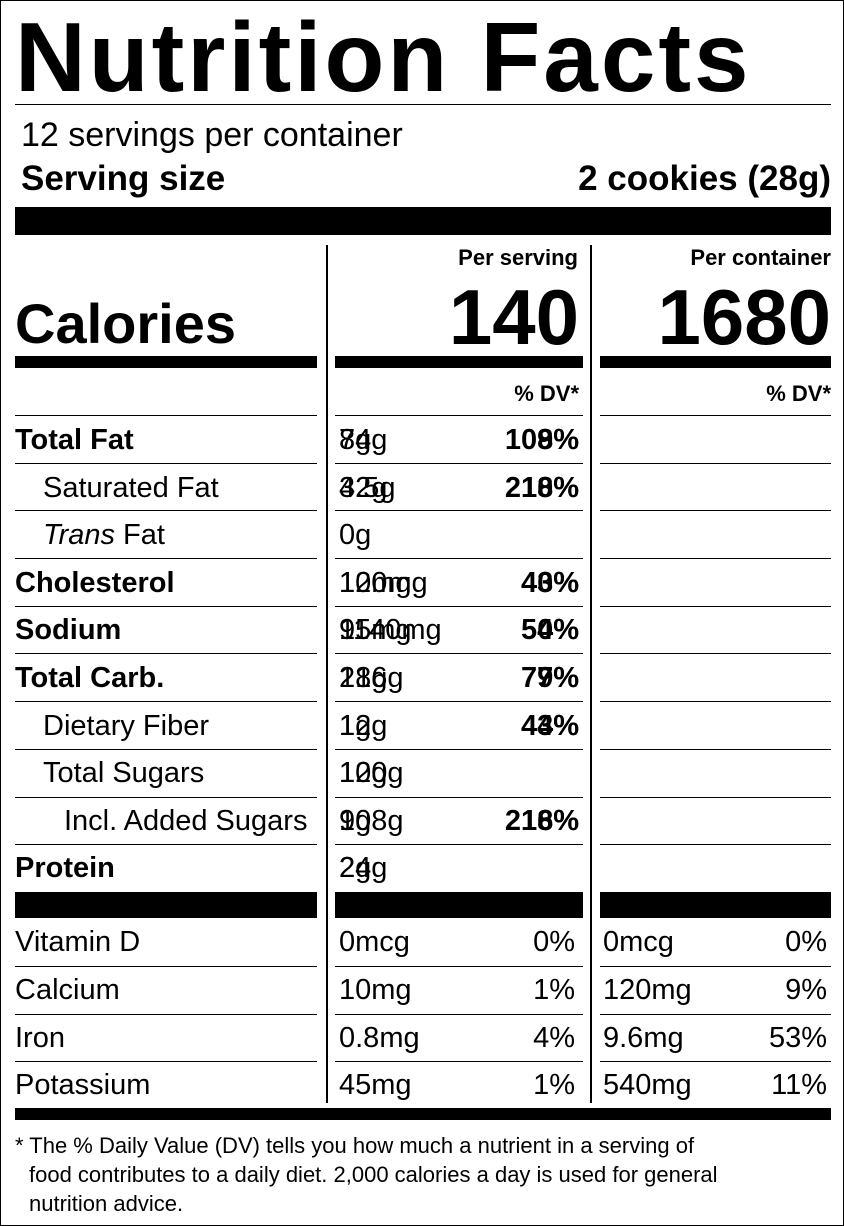 Image resolution: width=844 pixels, height=1226 pixels. I want to click on nutrient-serving-amount: 1140mg, so click(390, 630).